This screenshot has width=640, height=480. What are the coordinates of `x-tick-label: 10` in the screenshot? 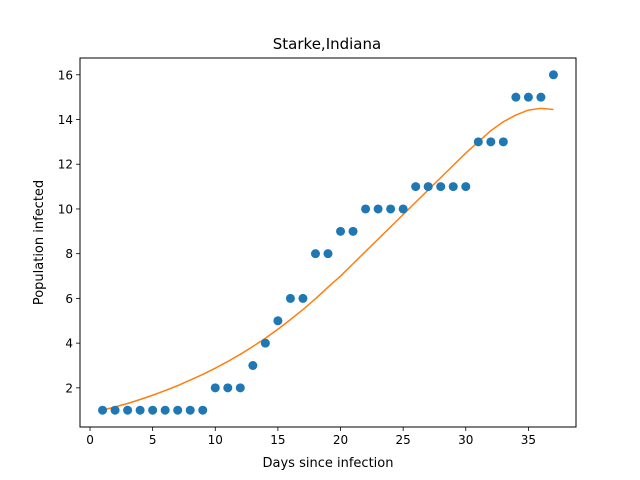 It's located at (215, 440).